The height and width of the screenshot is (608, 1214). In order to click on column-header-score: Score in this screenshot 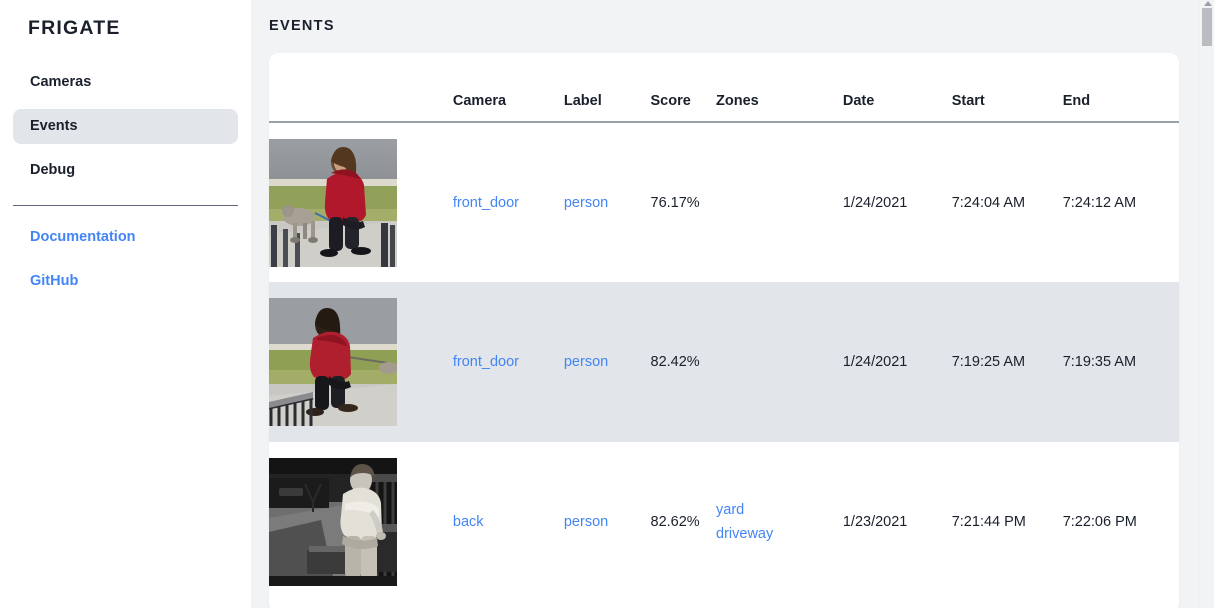, I will do `click(683, 88)`.